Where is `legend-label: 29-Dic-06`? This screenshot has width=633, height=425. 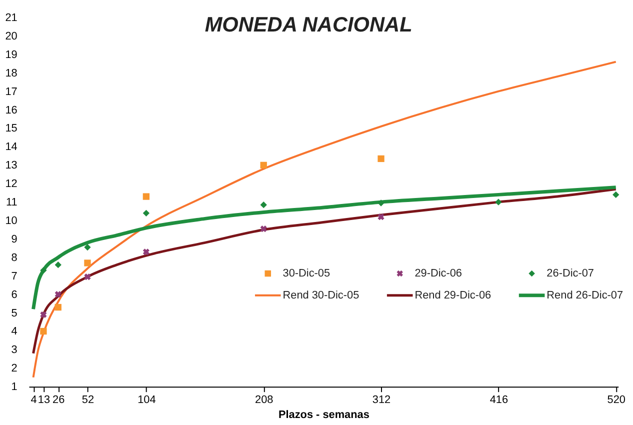
legend-label: 29-Dic-06 is located at coordinates (438, 273).